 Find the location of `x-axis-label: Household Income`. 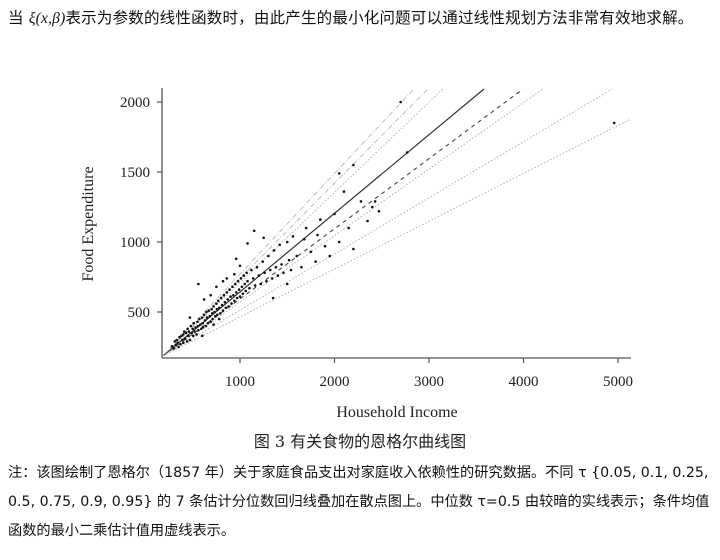

x-axis-label: Household Income is located at coordinates (396, 412).